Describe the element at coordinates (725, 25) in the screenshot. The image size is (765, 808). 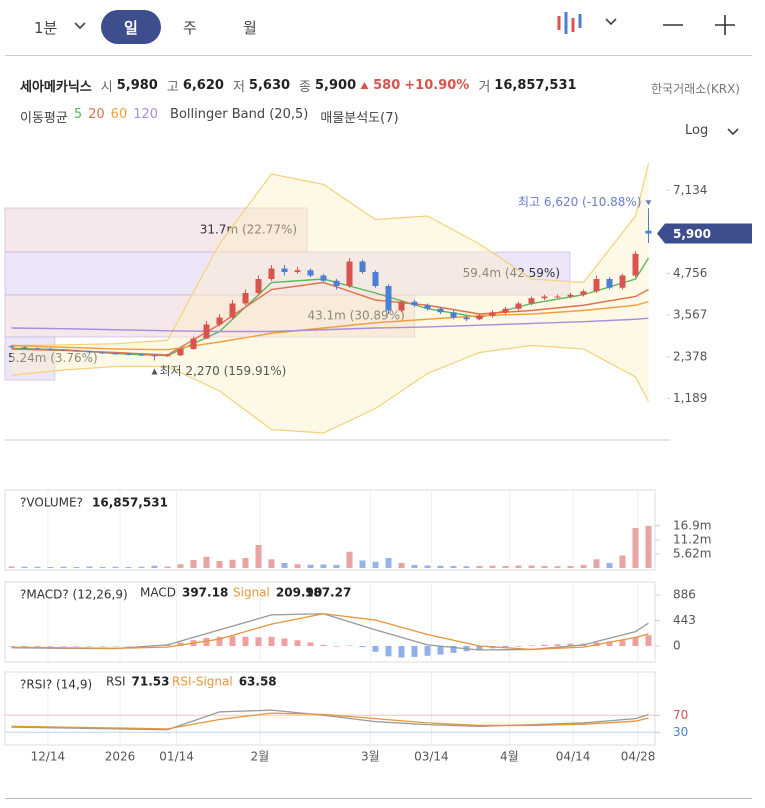
I see `zoom-in` at that location.